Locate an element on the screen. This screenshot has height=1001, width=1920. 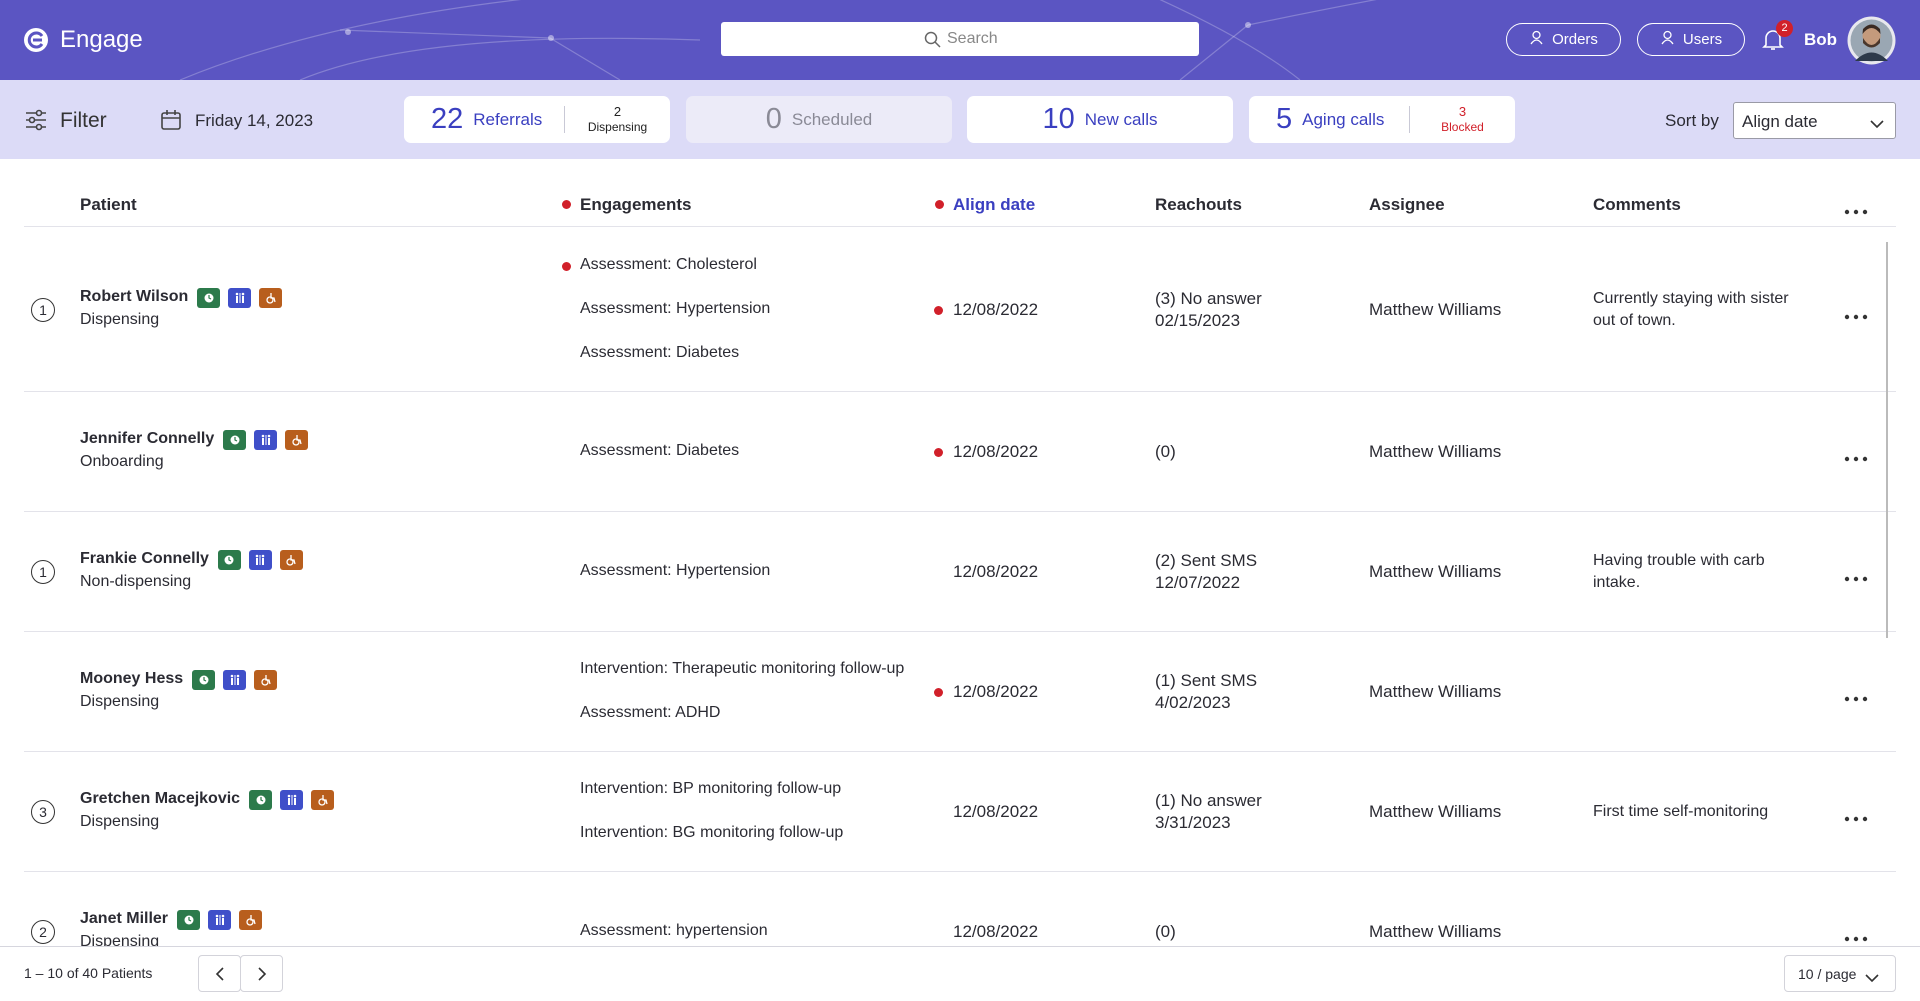
engagement: Assessment: Cholesterol is located at coordinates (668, 264).